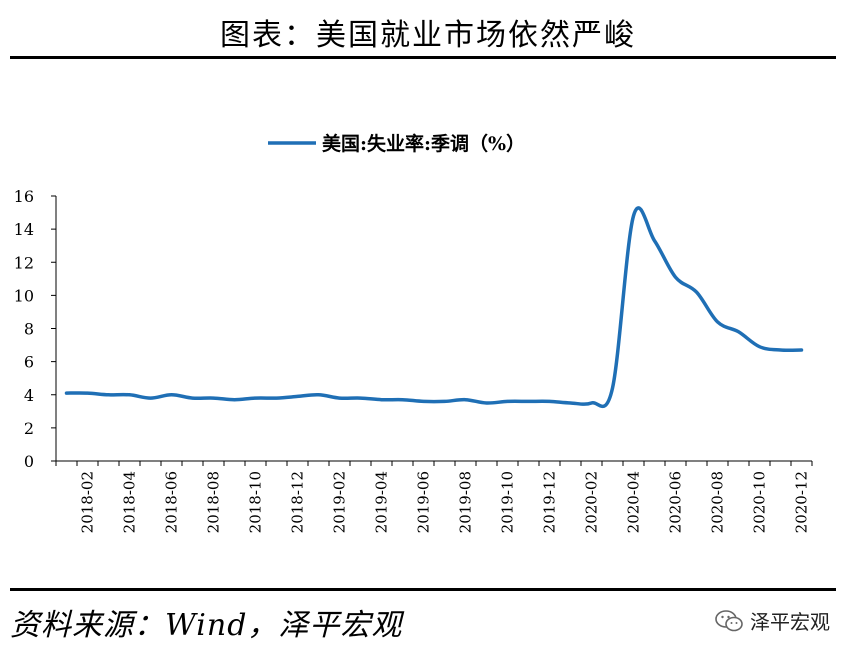  I want to click on x-tick-label: 2020-10, so click(760, 502).